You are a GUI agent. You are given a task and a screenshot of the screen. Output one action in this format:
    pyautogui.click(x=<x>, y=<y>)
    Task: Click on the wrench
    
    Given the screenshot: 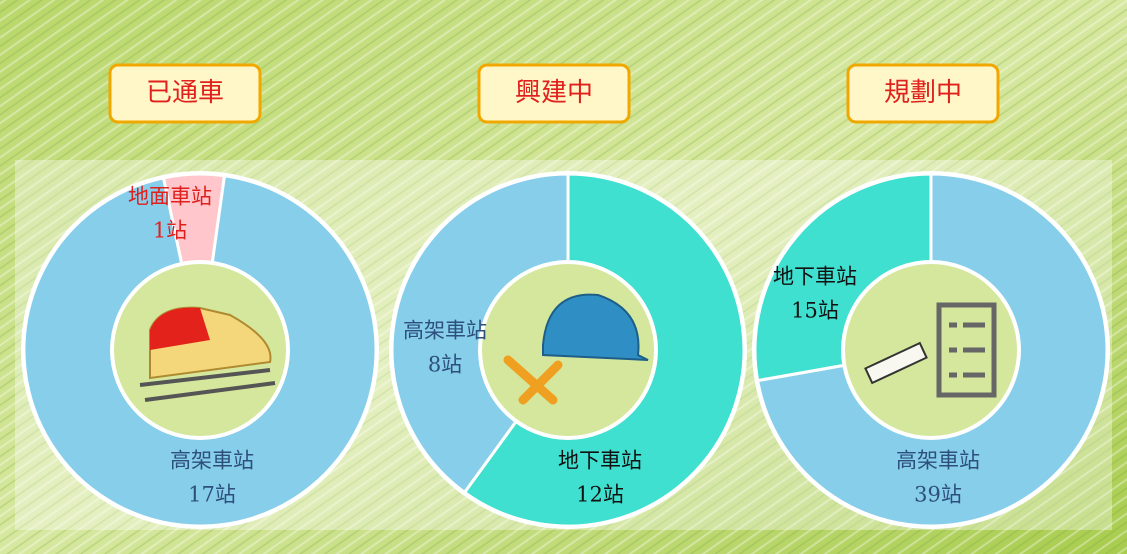 What is the action you would take?
    pyautogui.click(x=533, y=380)
    